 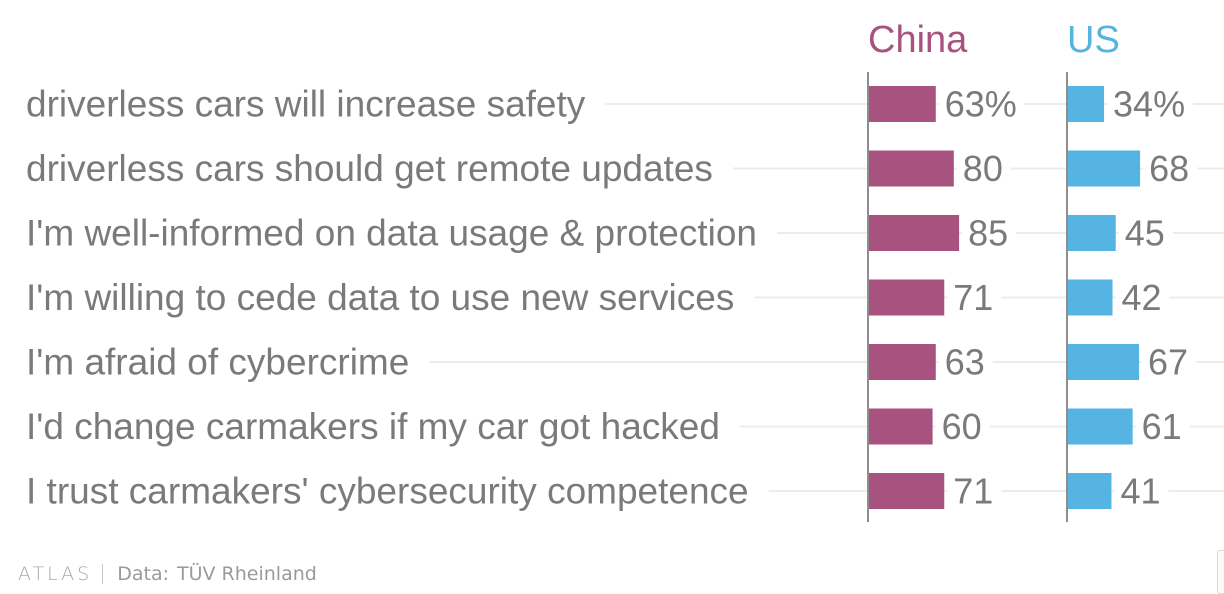 What do you see at coordinates (1220, 572) in the screenshot?
I see `corner-tab` at bounding box center [1220, 572].